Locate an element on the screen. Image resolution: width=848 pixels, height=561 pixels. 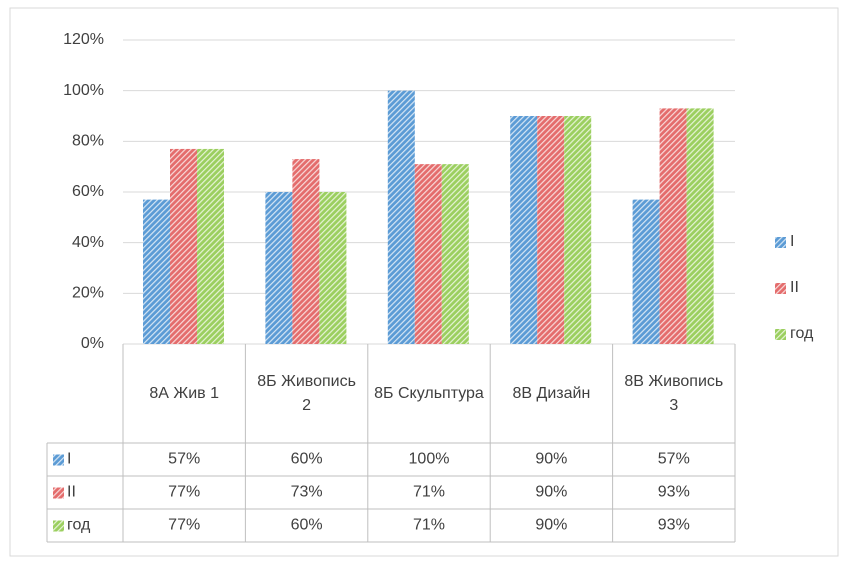
category-cell: 8В Дизайн is located at coordinates (551, 393).